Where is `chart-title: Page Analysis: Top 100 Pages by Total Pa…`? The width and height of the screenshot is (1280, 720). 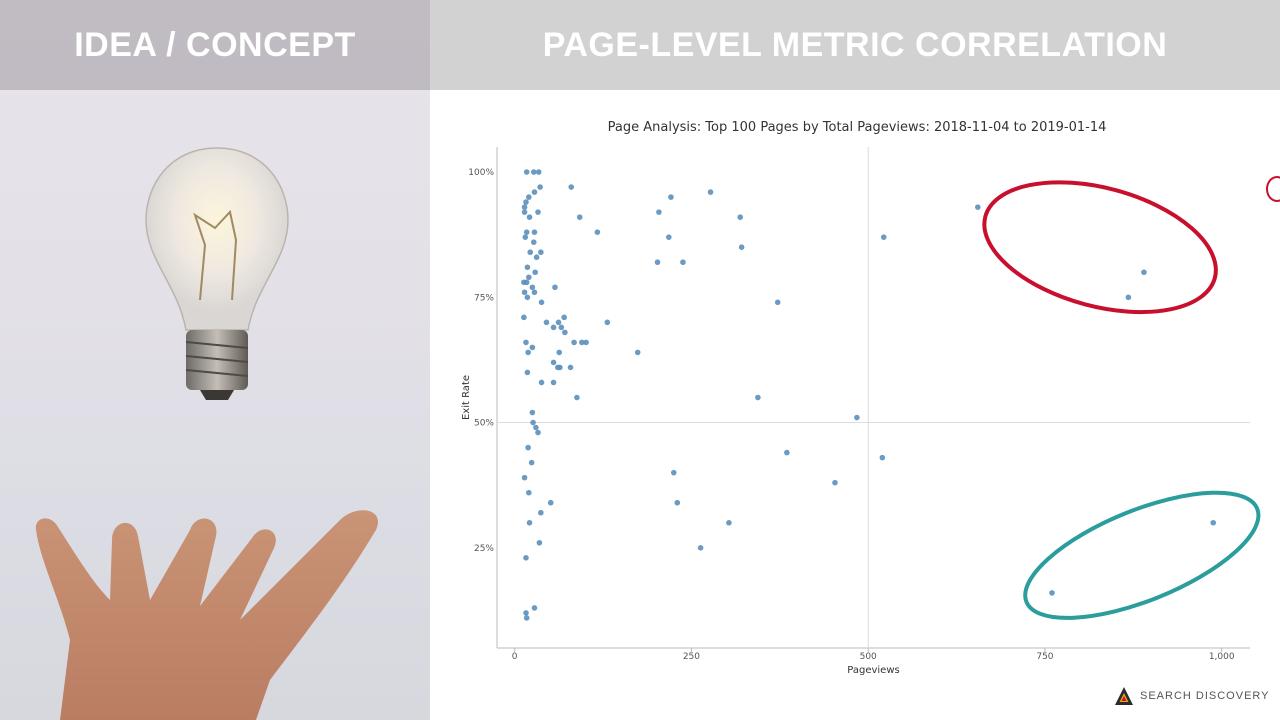
chart-title: Page Analysis: Top 100 Pages by Total Pa… is located at coordinates (857, 127).